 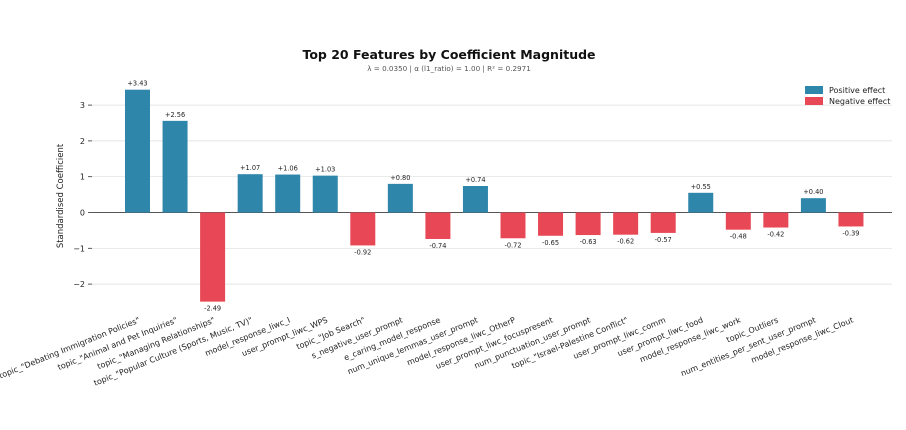 What do you see at coordinates (475, 180) in the screenshot?
I see `bar-value-label: +0.74` at bounding box center [475, 180].